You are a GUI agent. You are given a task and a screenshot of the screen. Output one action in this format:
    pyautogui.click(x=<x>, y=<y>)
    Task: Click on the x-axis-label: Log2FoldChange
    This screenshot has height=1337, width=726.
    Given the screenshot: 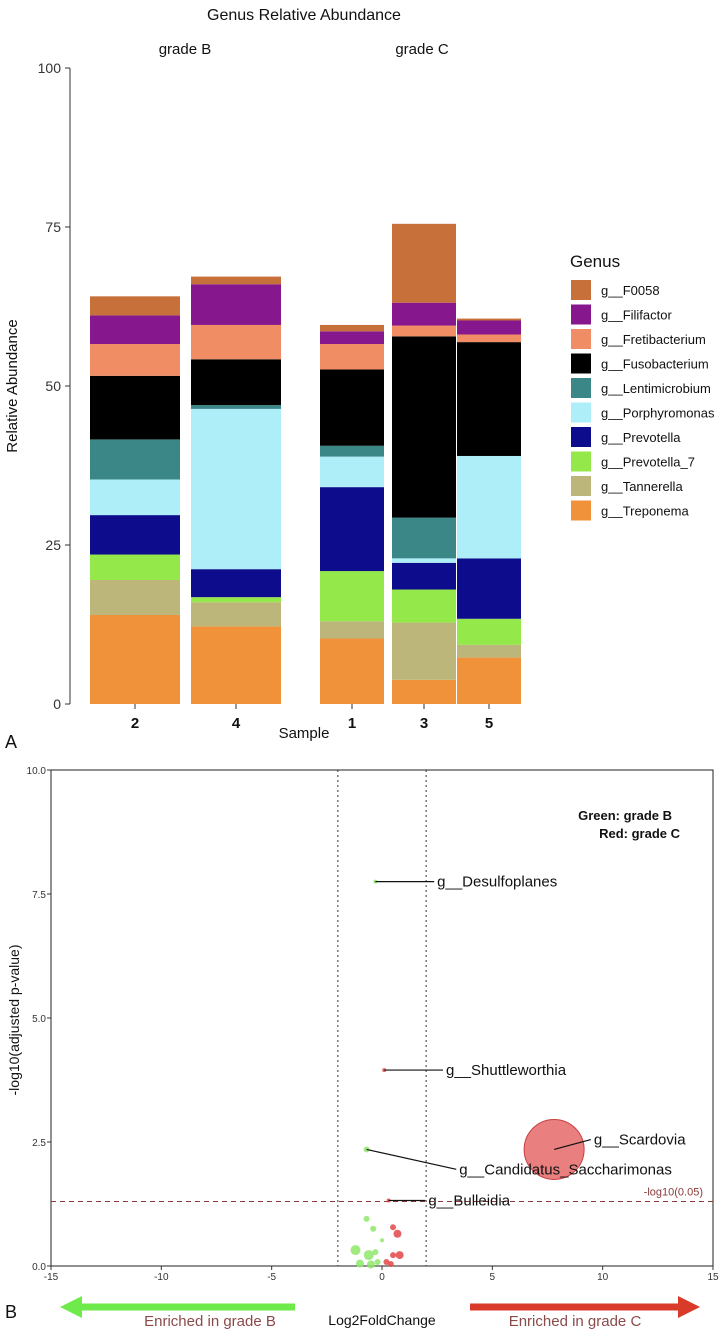 What is the action you would take?
    pyautogui.click(x=382, y=1320)
    